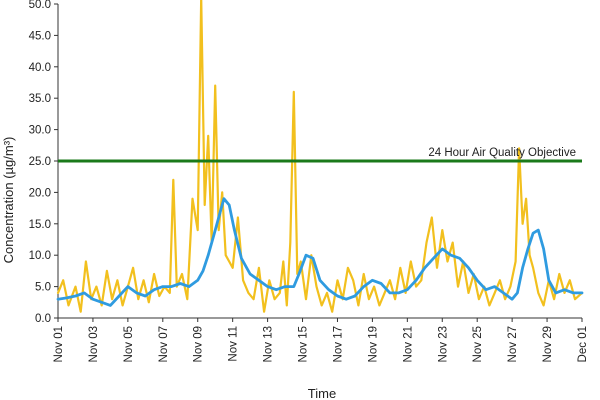  I want to click on y-tick-label: 35.0, so click(40, 99).